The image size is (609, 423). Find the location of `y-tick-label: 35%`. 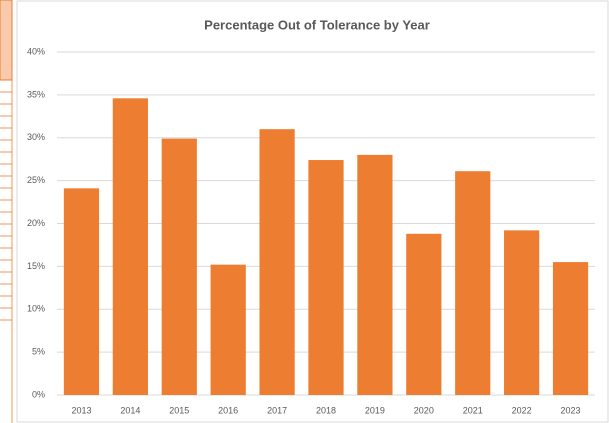

y-tick-label: 35% is located at coordinates (36, 94).